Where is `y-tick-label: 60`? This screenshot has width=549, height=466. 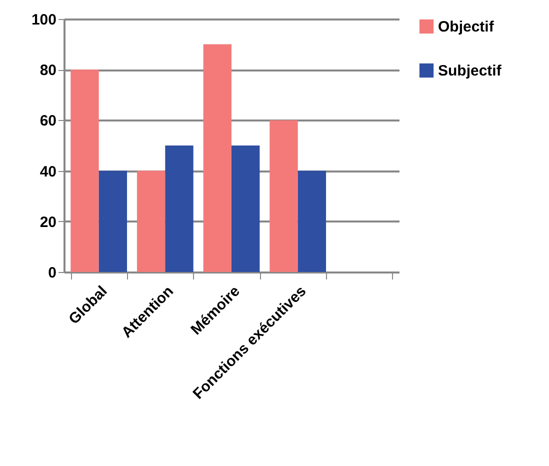 y-tick-label: 60 is located at coordinates (48, 121).